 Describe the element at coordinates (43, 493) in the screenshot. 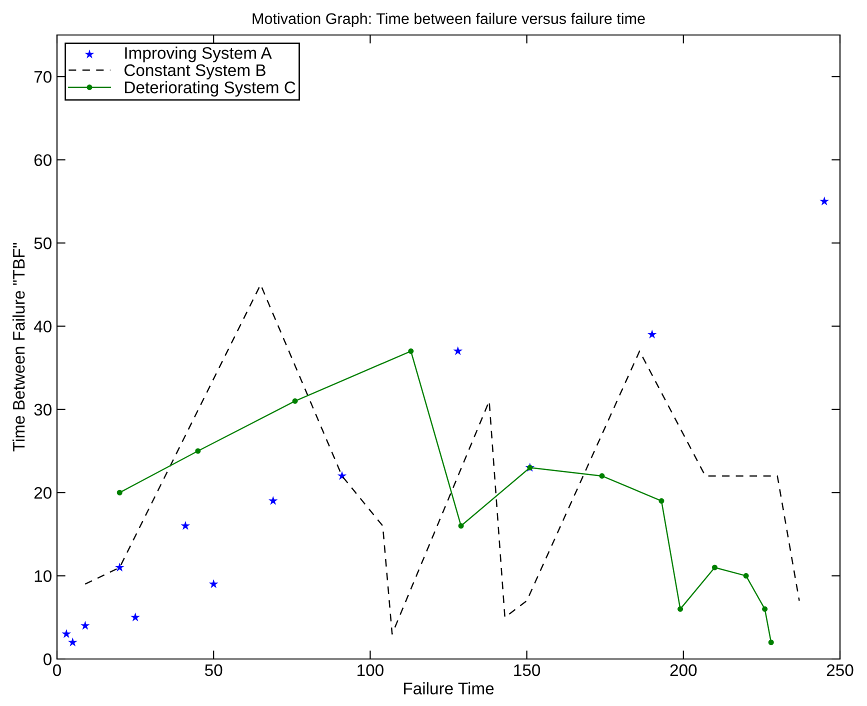

I see `y-tick-label: 20` at that location.